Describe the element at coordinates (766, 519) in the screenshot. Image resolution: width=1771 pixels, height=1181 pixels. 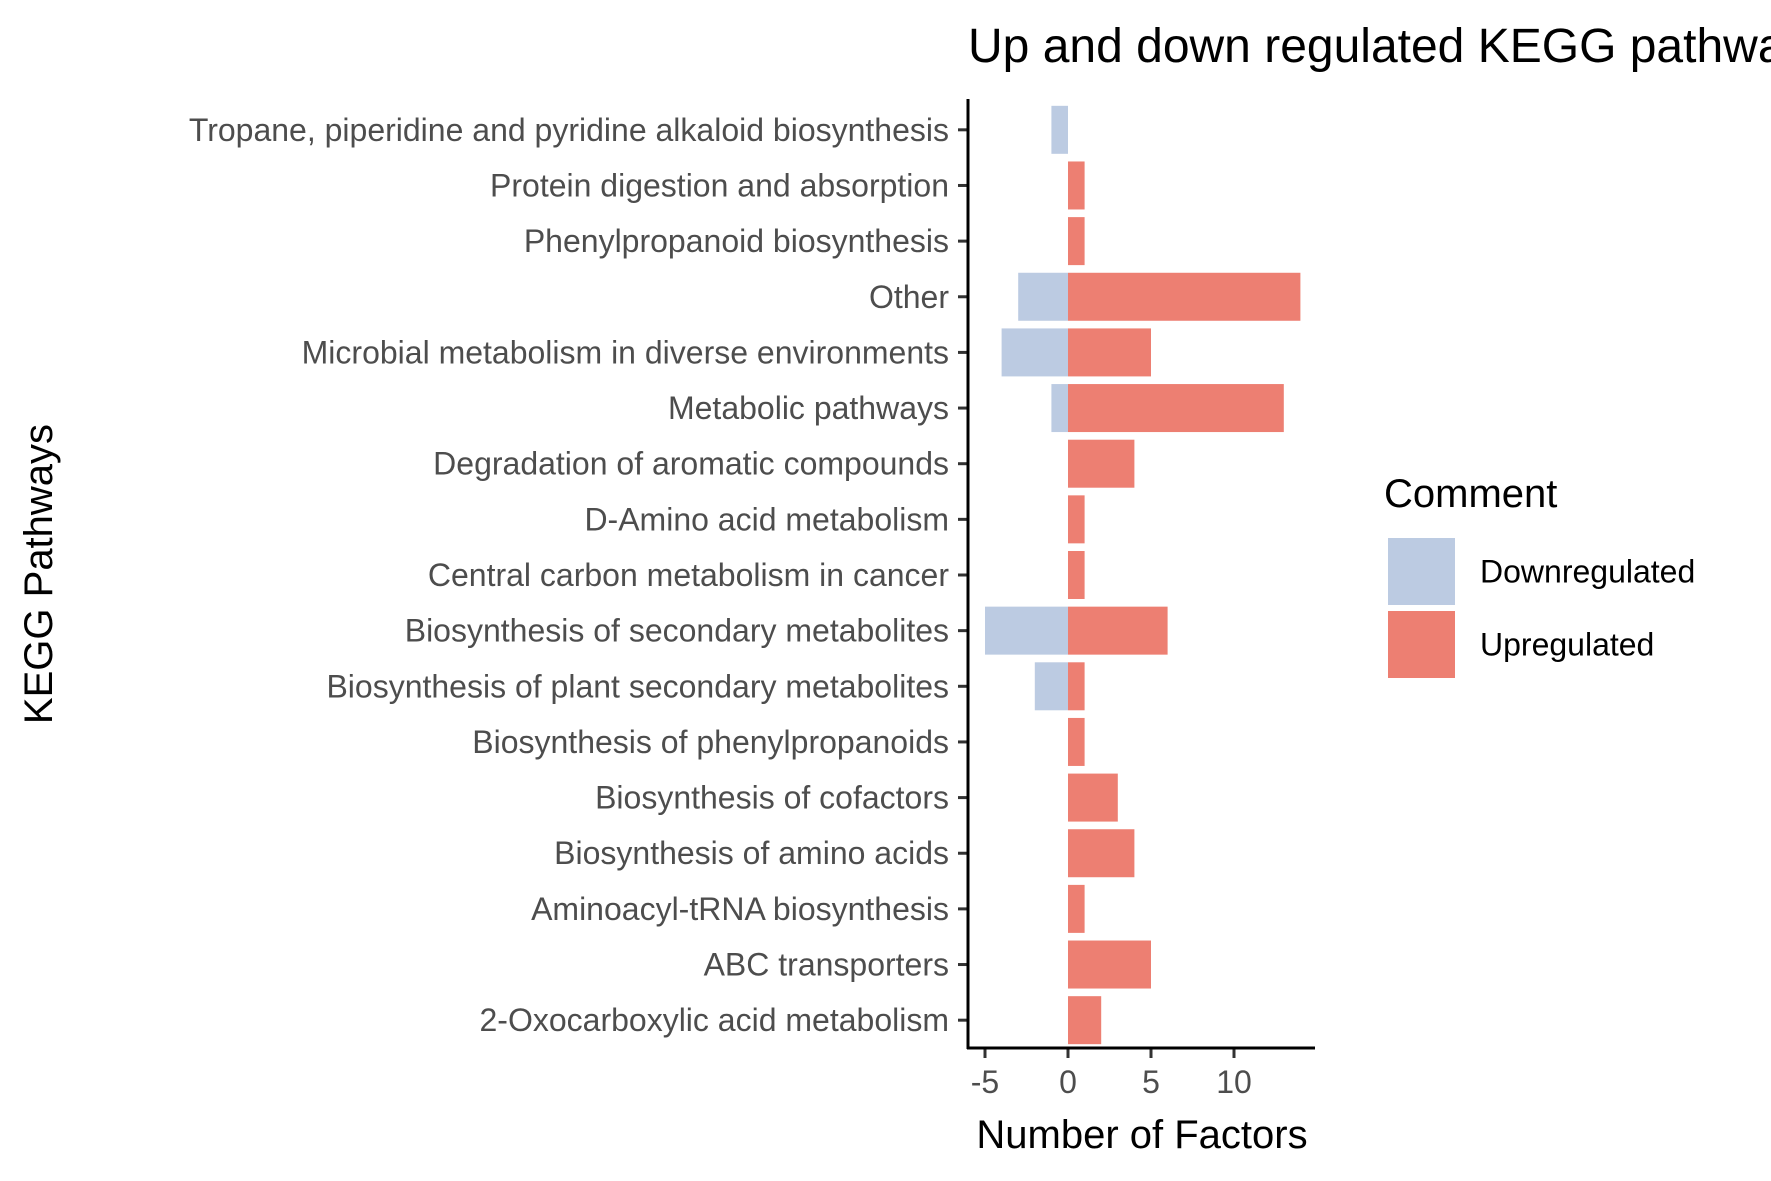
I see `y-tick-label: D-Amino acid metabolism` at that location.